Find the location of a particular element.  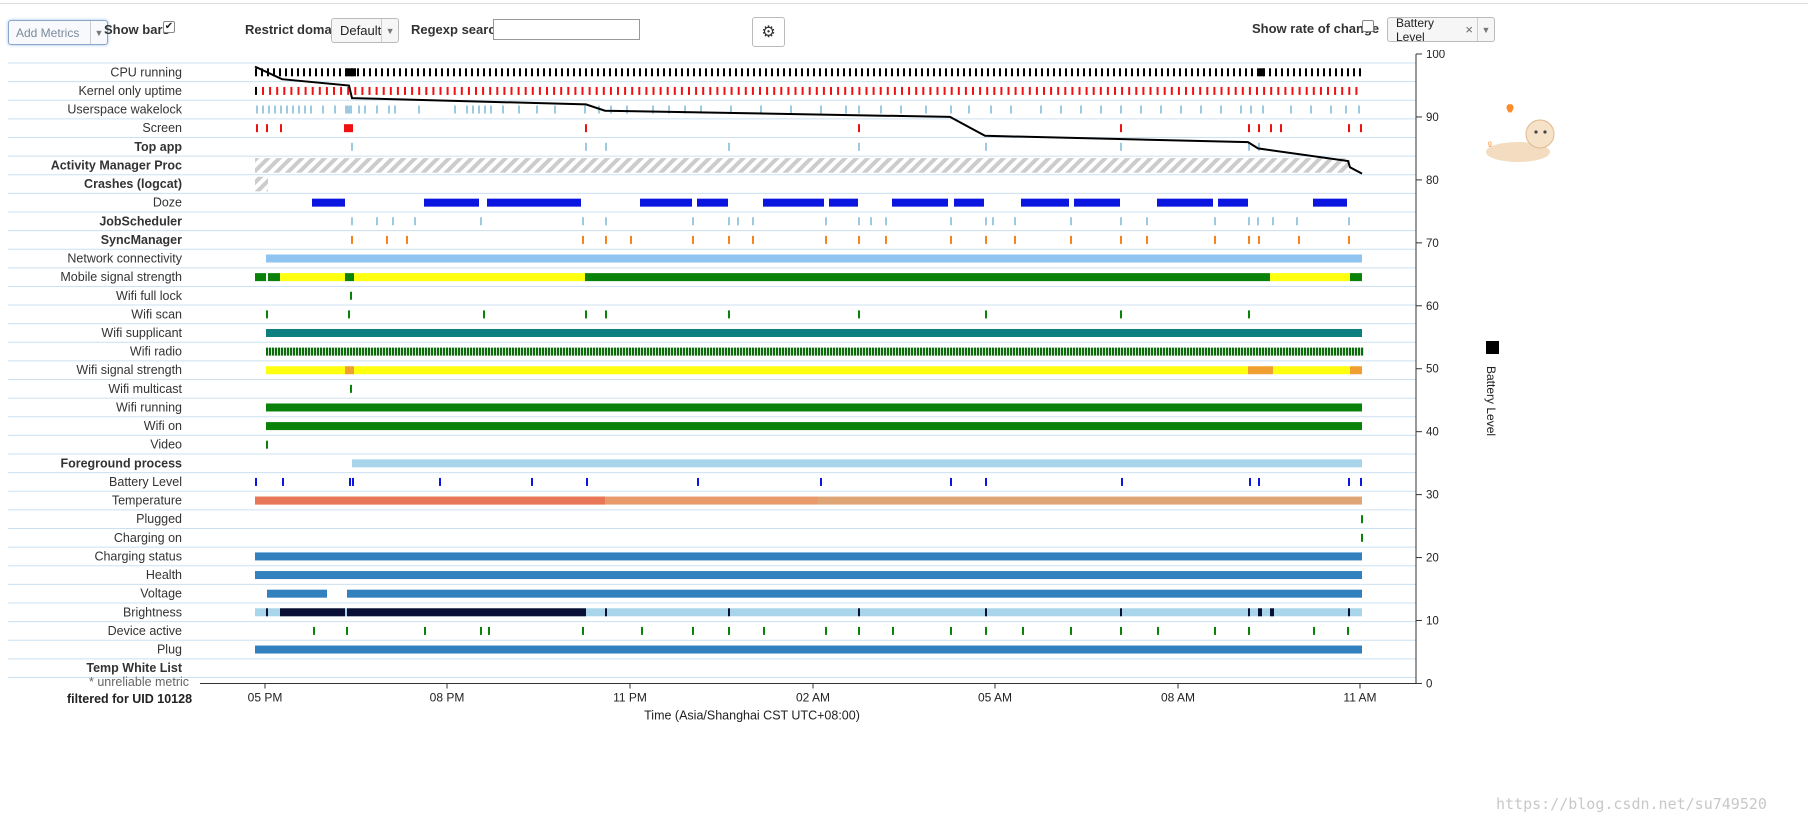

remove-icon: × is located at coordinates (1469, 29).